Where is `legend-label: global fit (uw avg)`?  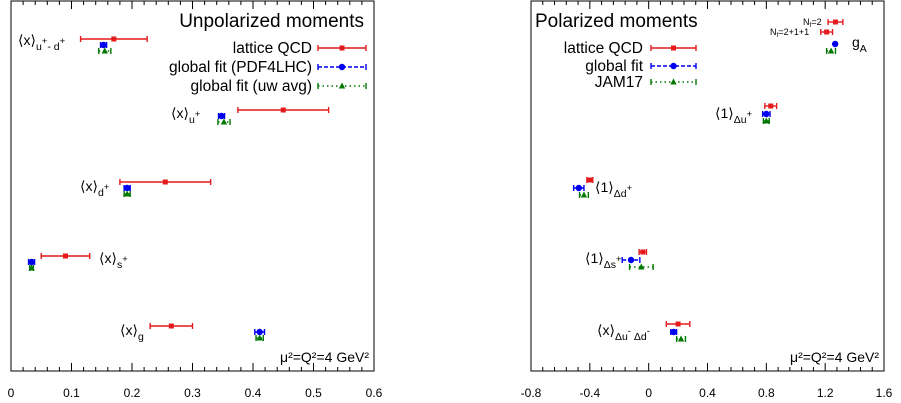 legend-label: global fit (uw avg) is located at coordinates (251, 86).